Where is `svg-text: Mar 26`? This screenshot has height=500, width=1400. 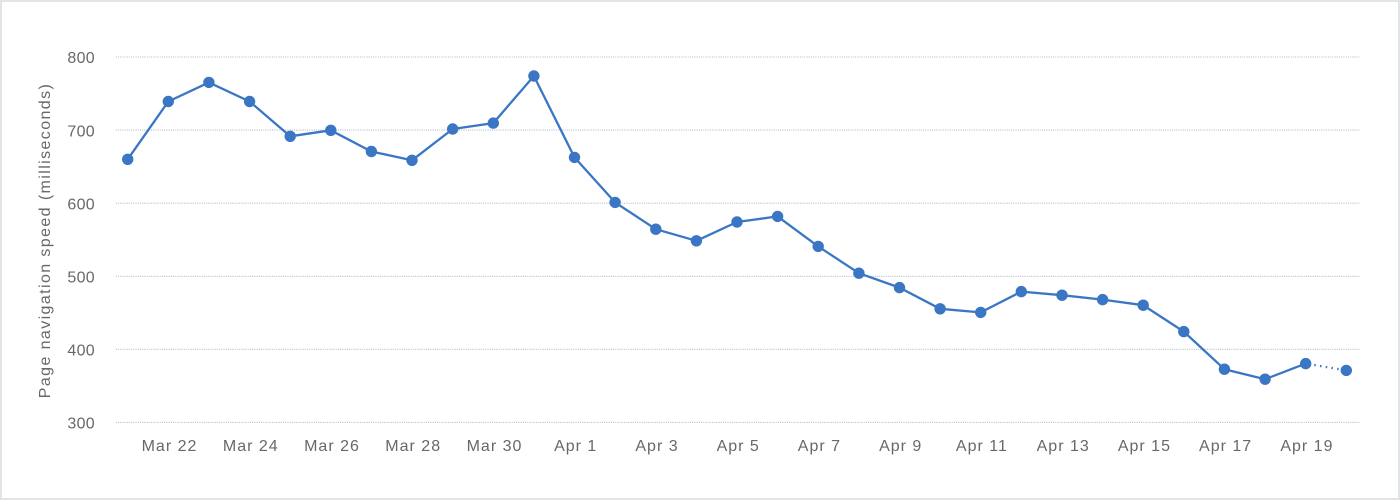
svg-text: Mar 26 is located at coordinates (332, 446).